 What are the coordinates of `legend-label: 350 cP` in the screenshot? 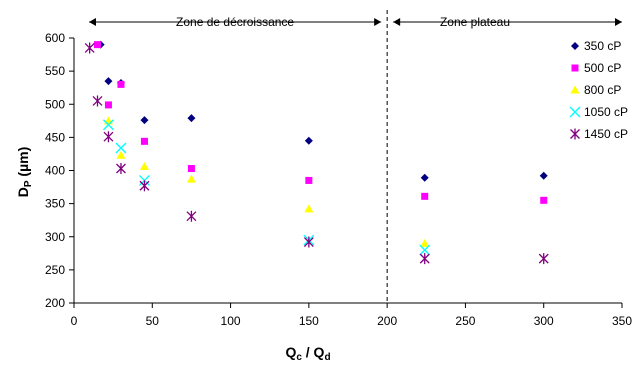 It's located at (602, 46).